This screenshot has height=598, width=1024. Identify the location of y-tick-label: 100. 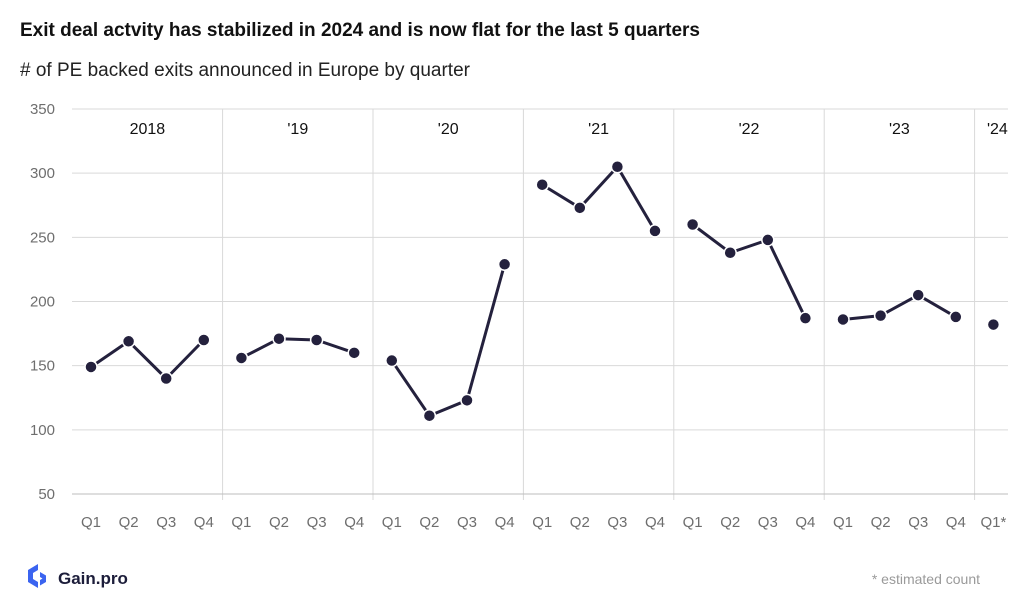
(42, 430).